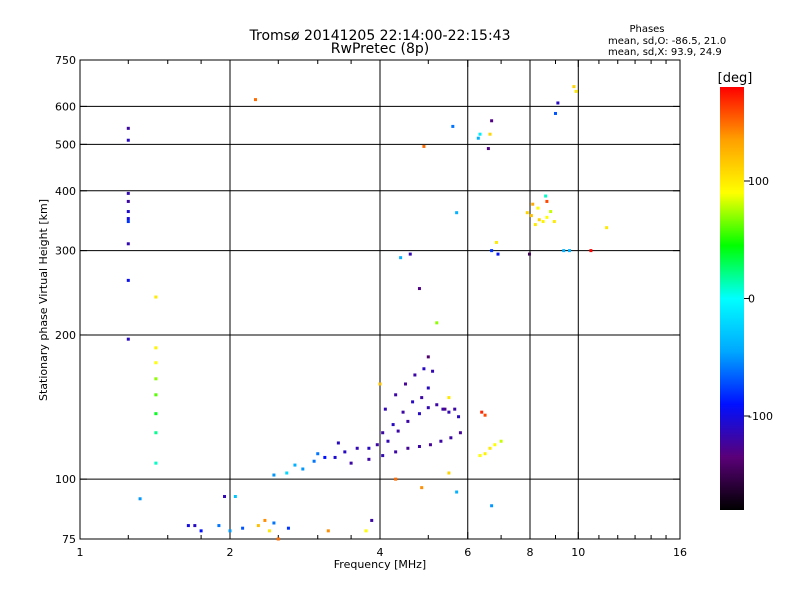 This screenshot has height=600, width=800. I want to click on colorbar-tick-label: 0, so click(751, 299).